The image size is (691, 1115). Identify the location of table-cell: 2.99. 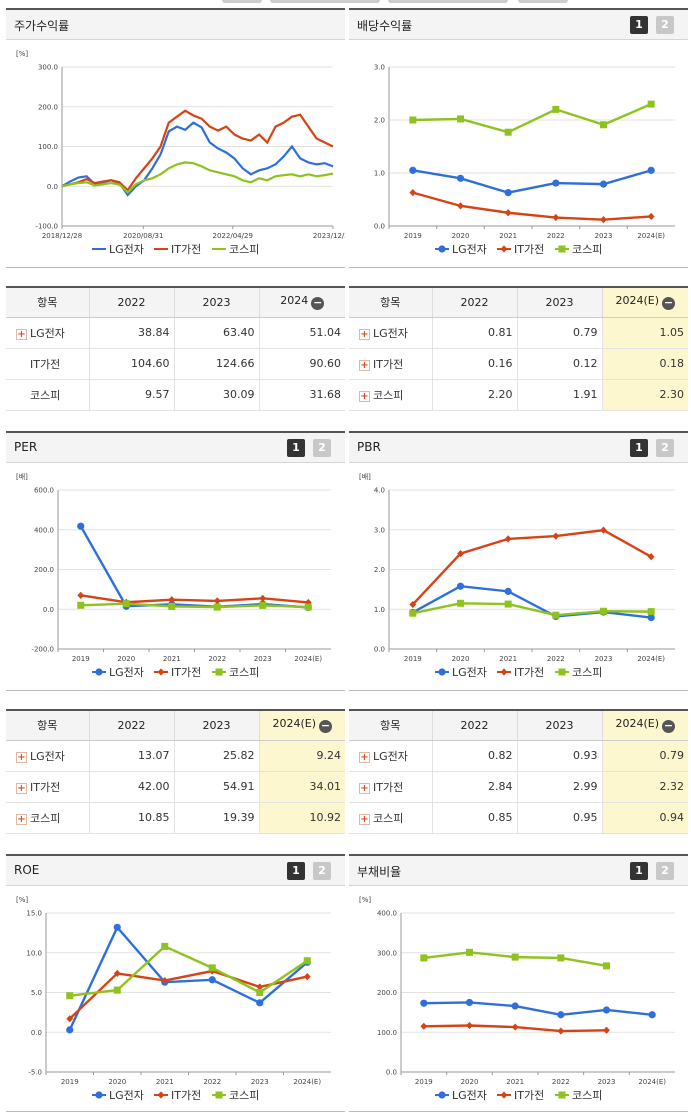
(559, 787).